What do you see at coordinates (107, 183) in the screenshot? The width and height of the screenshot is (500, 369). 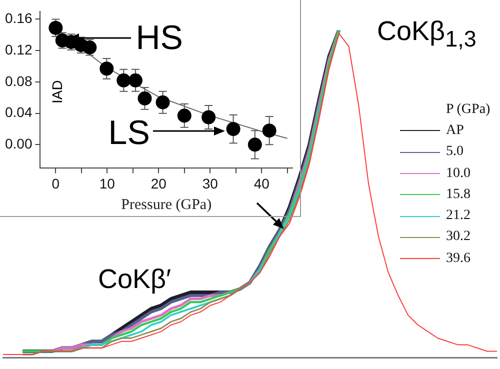 I see `x-tick-label: 10` at bounding box center [107, 183].